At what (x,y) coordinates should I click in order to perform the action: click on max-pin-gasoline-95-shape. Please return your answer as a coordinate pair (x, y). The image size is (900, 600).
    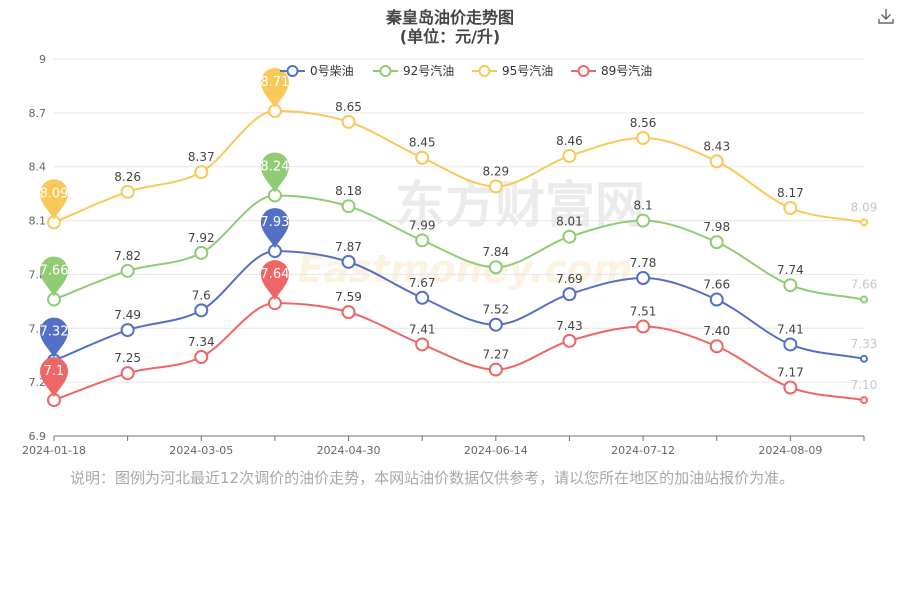
    Looking at the image, I should click on (274, 88).